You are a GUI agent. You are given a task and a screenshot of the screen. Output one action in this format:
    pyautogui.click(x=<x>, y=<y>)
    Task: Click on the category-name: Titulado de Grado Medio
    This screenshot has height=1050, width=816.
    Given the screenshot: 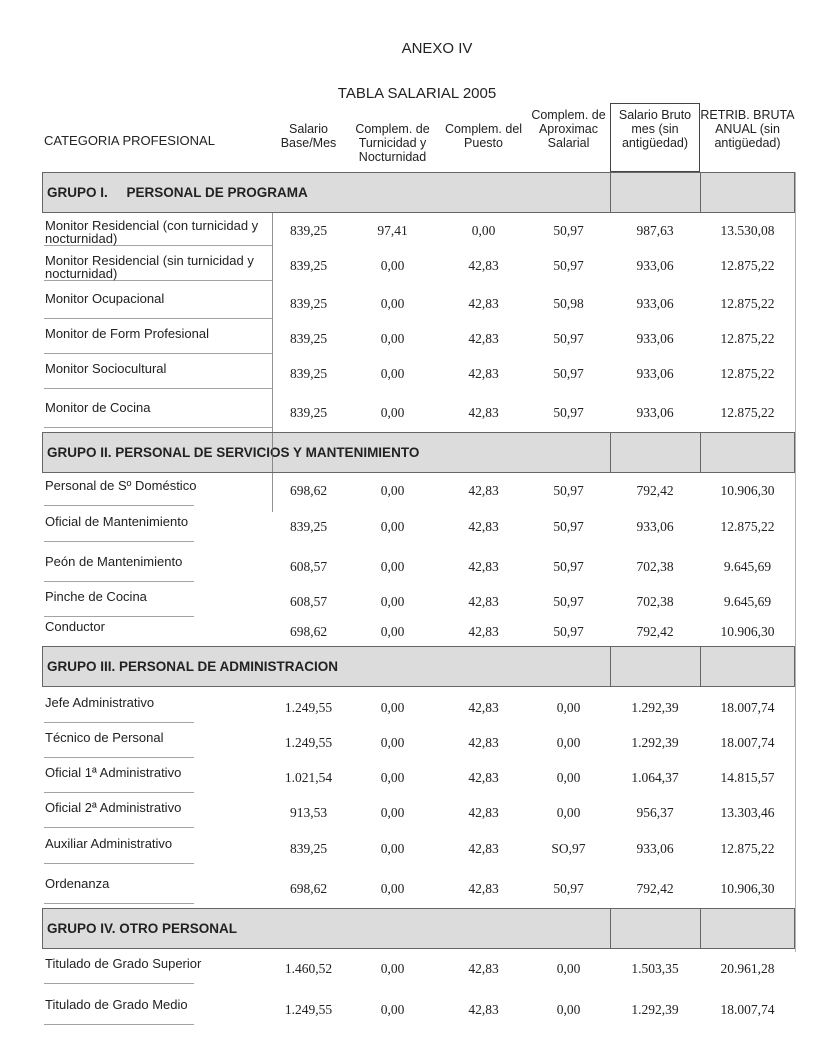 What is the action you would take?
    pyautogui.click(x=116, y=1004)
    